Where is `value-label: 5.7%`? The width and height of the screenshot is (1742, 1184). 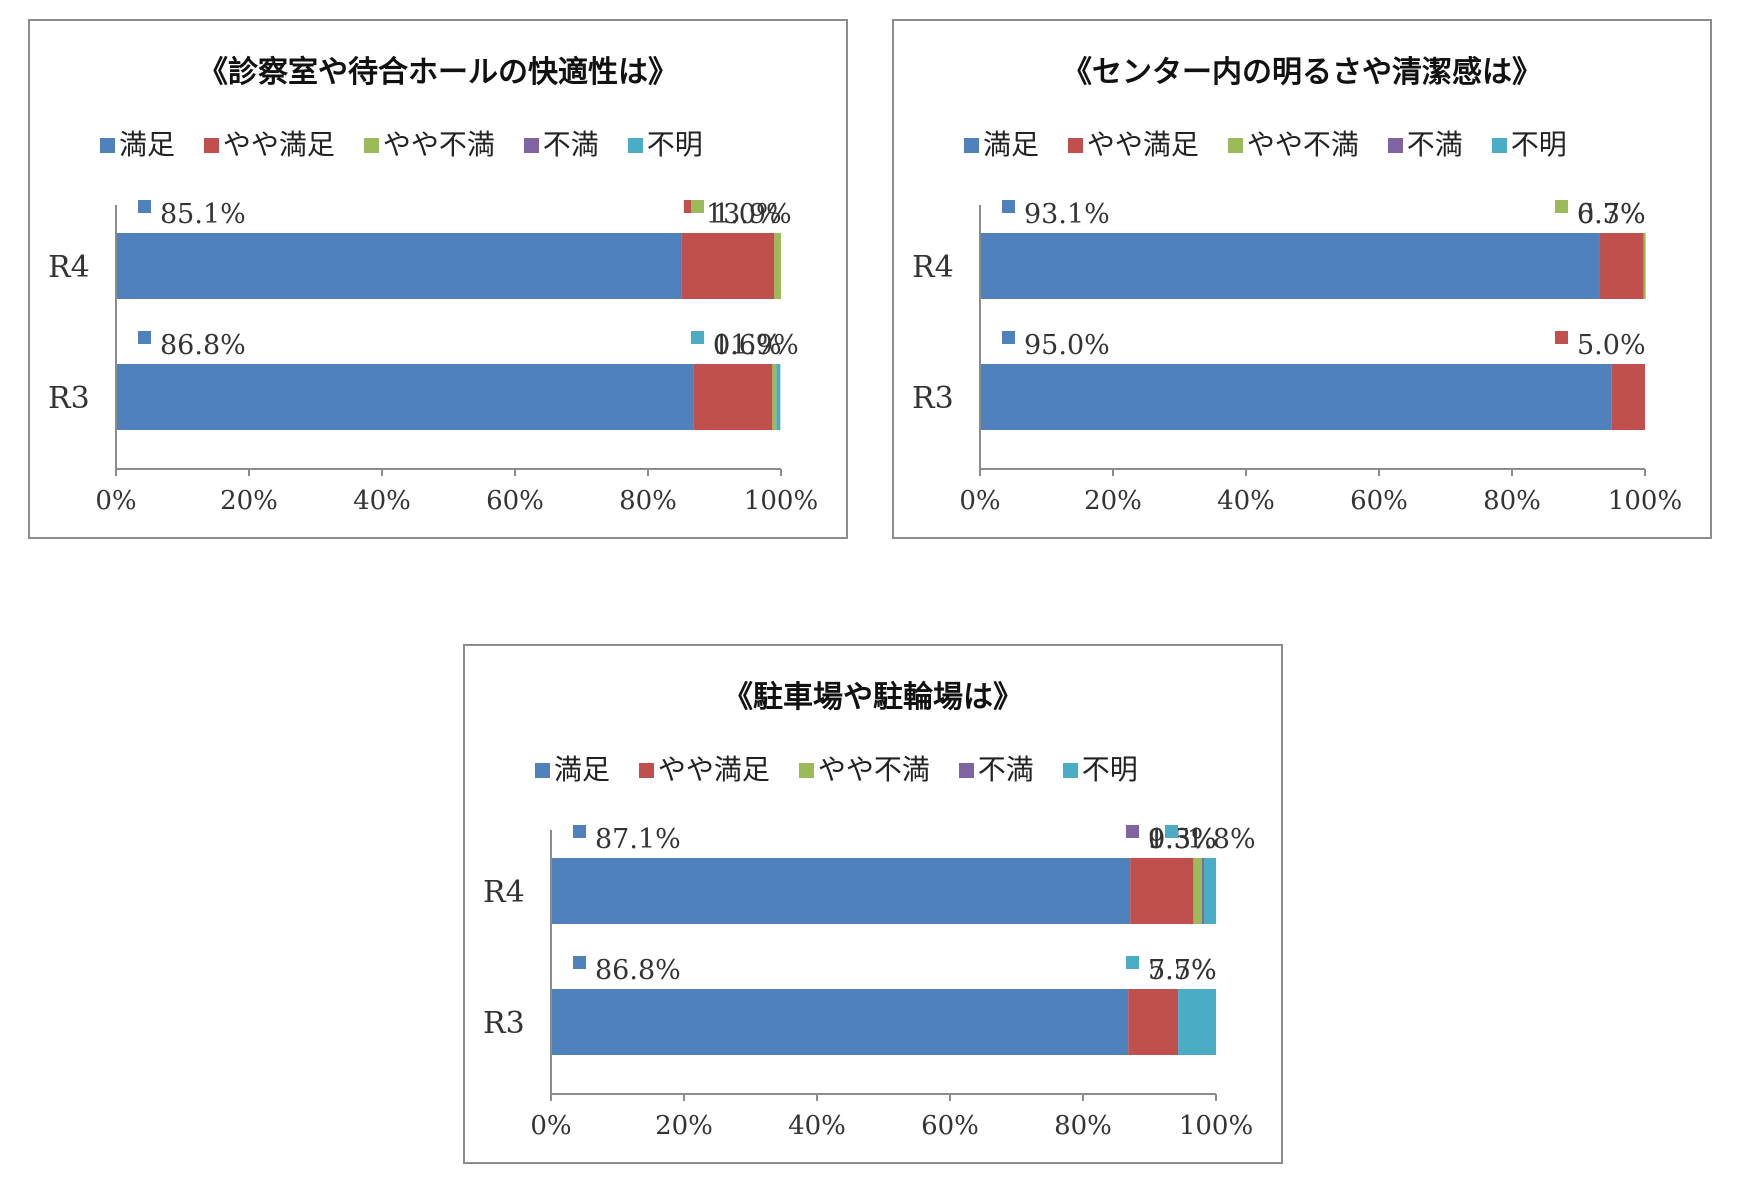 value-label: 5.7% is located at coordinates (1182, 970).